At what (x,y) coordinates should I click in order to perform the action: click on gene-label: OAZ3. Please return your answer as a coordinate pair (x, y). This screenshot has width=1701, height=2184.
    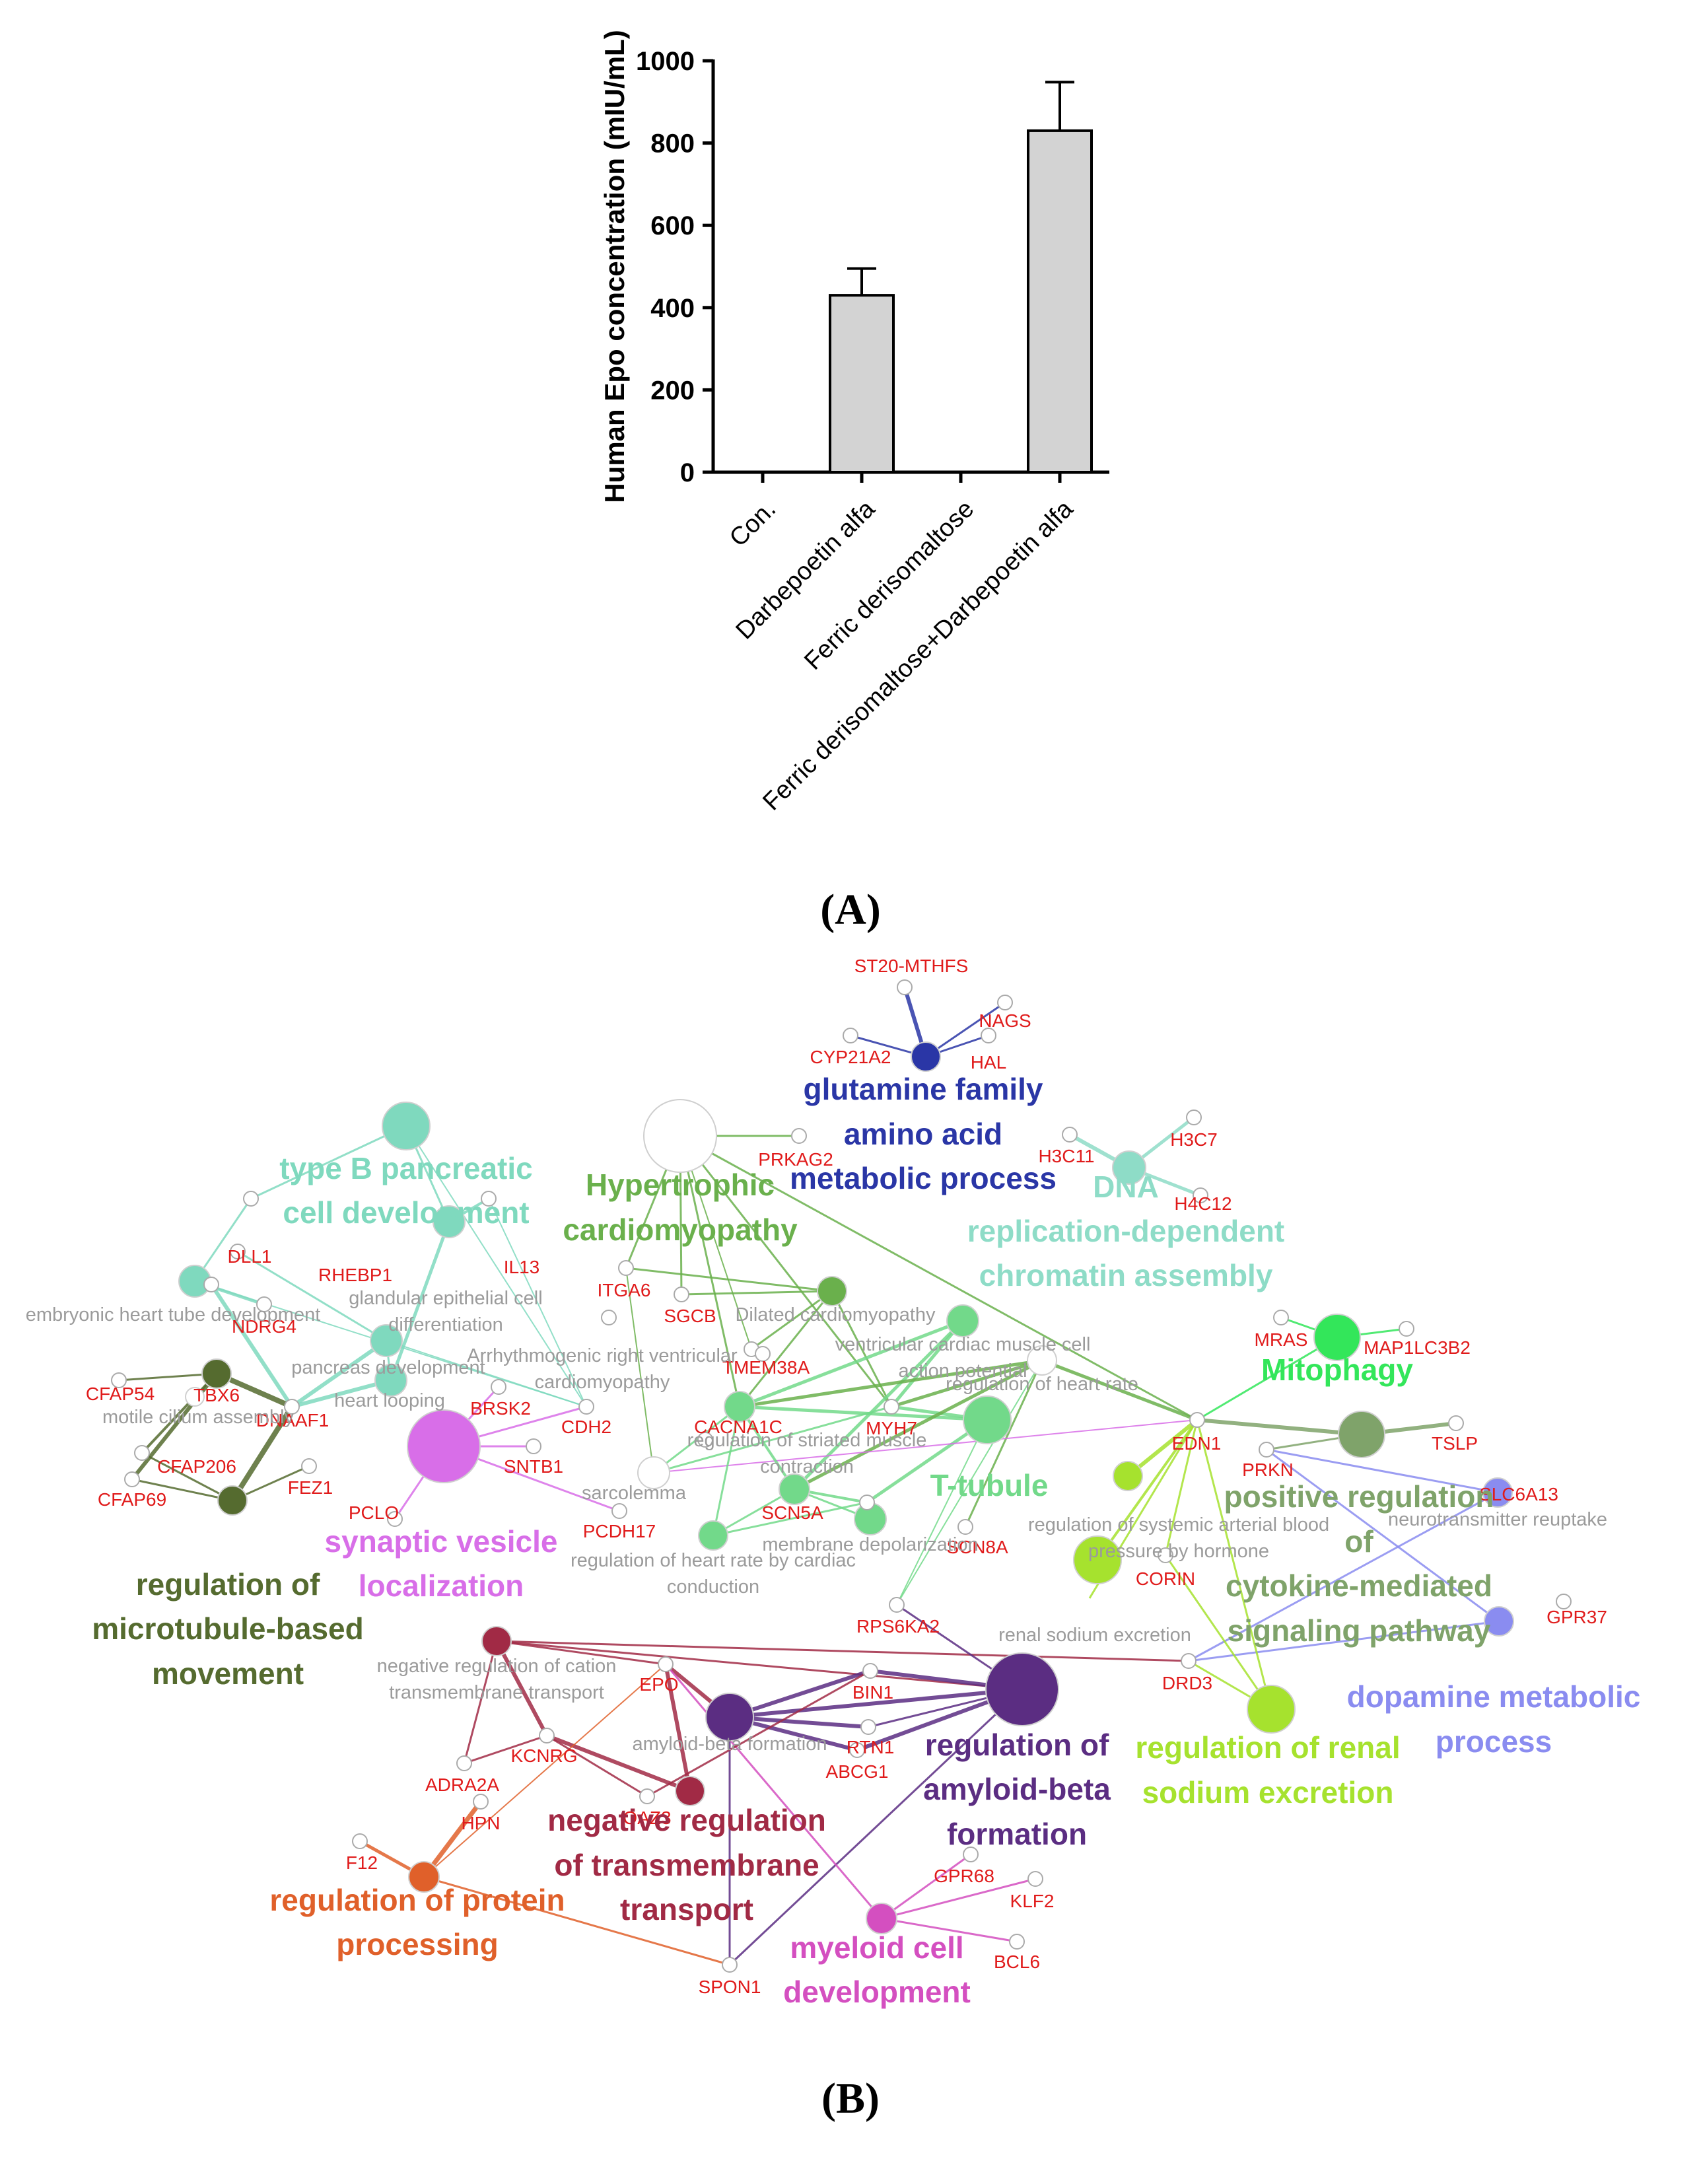
    Looking at the image, I should click on (647, 1818).